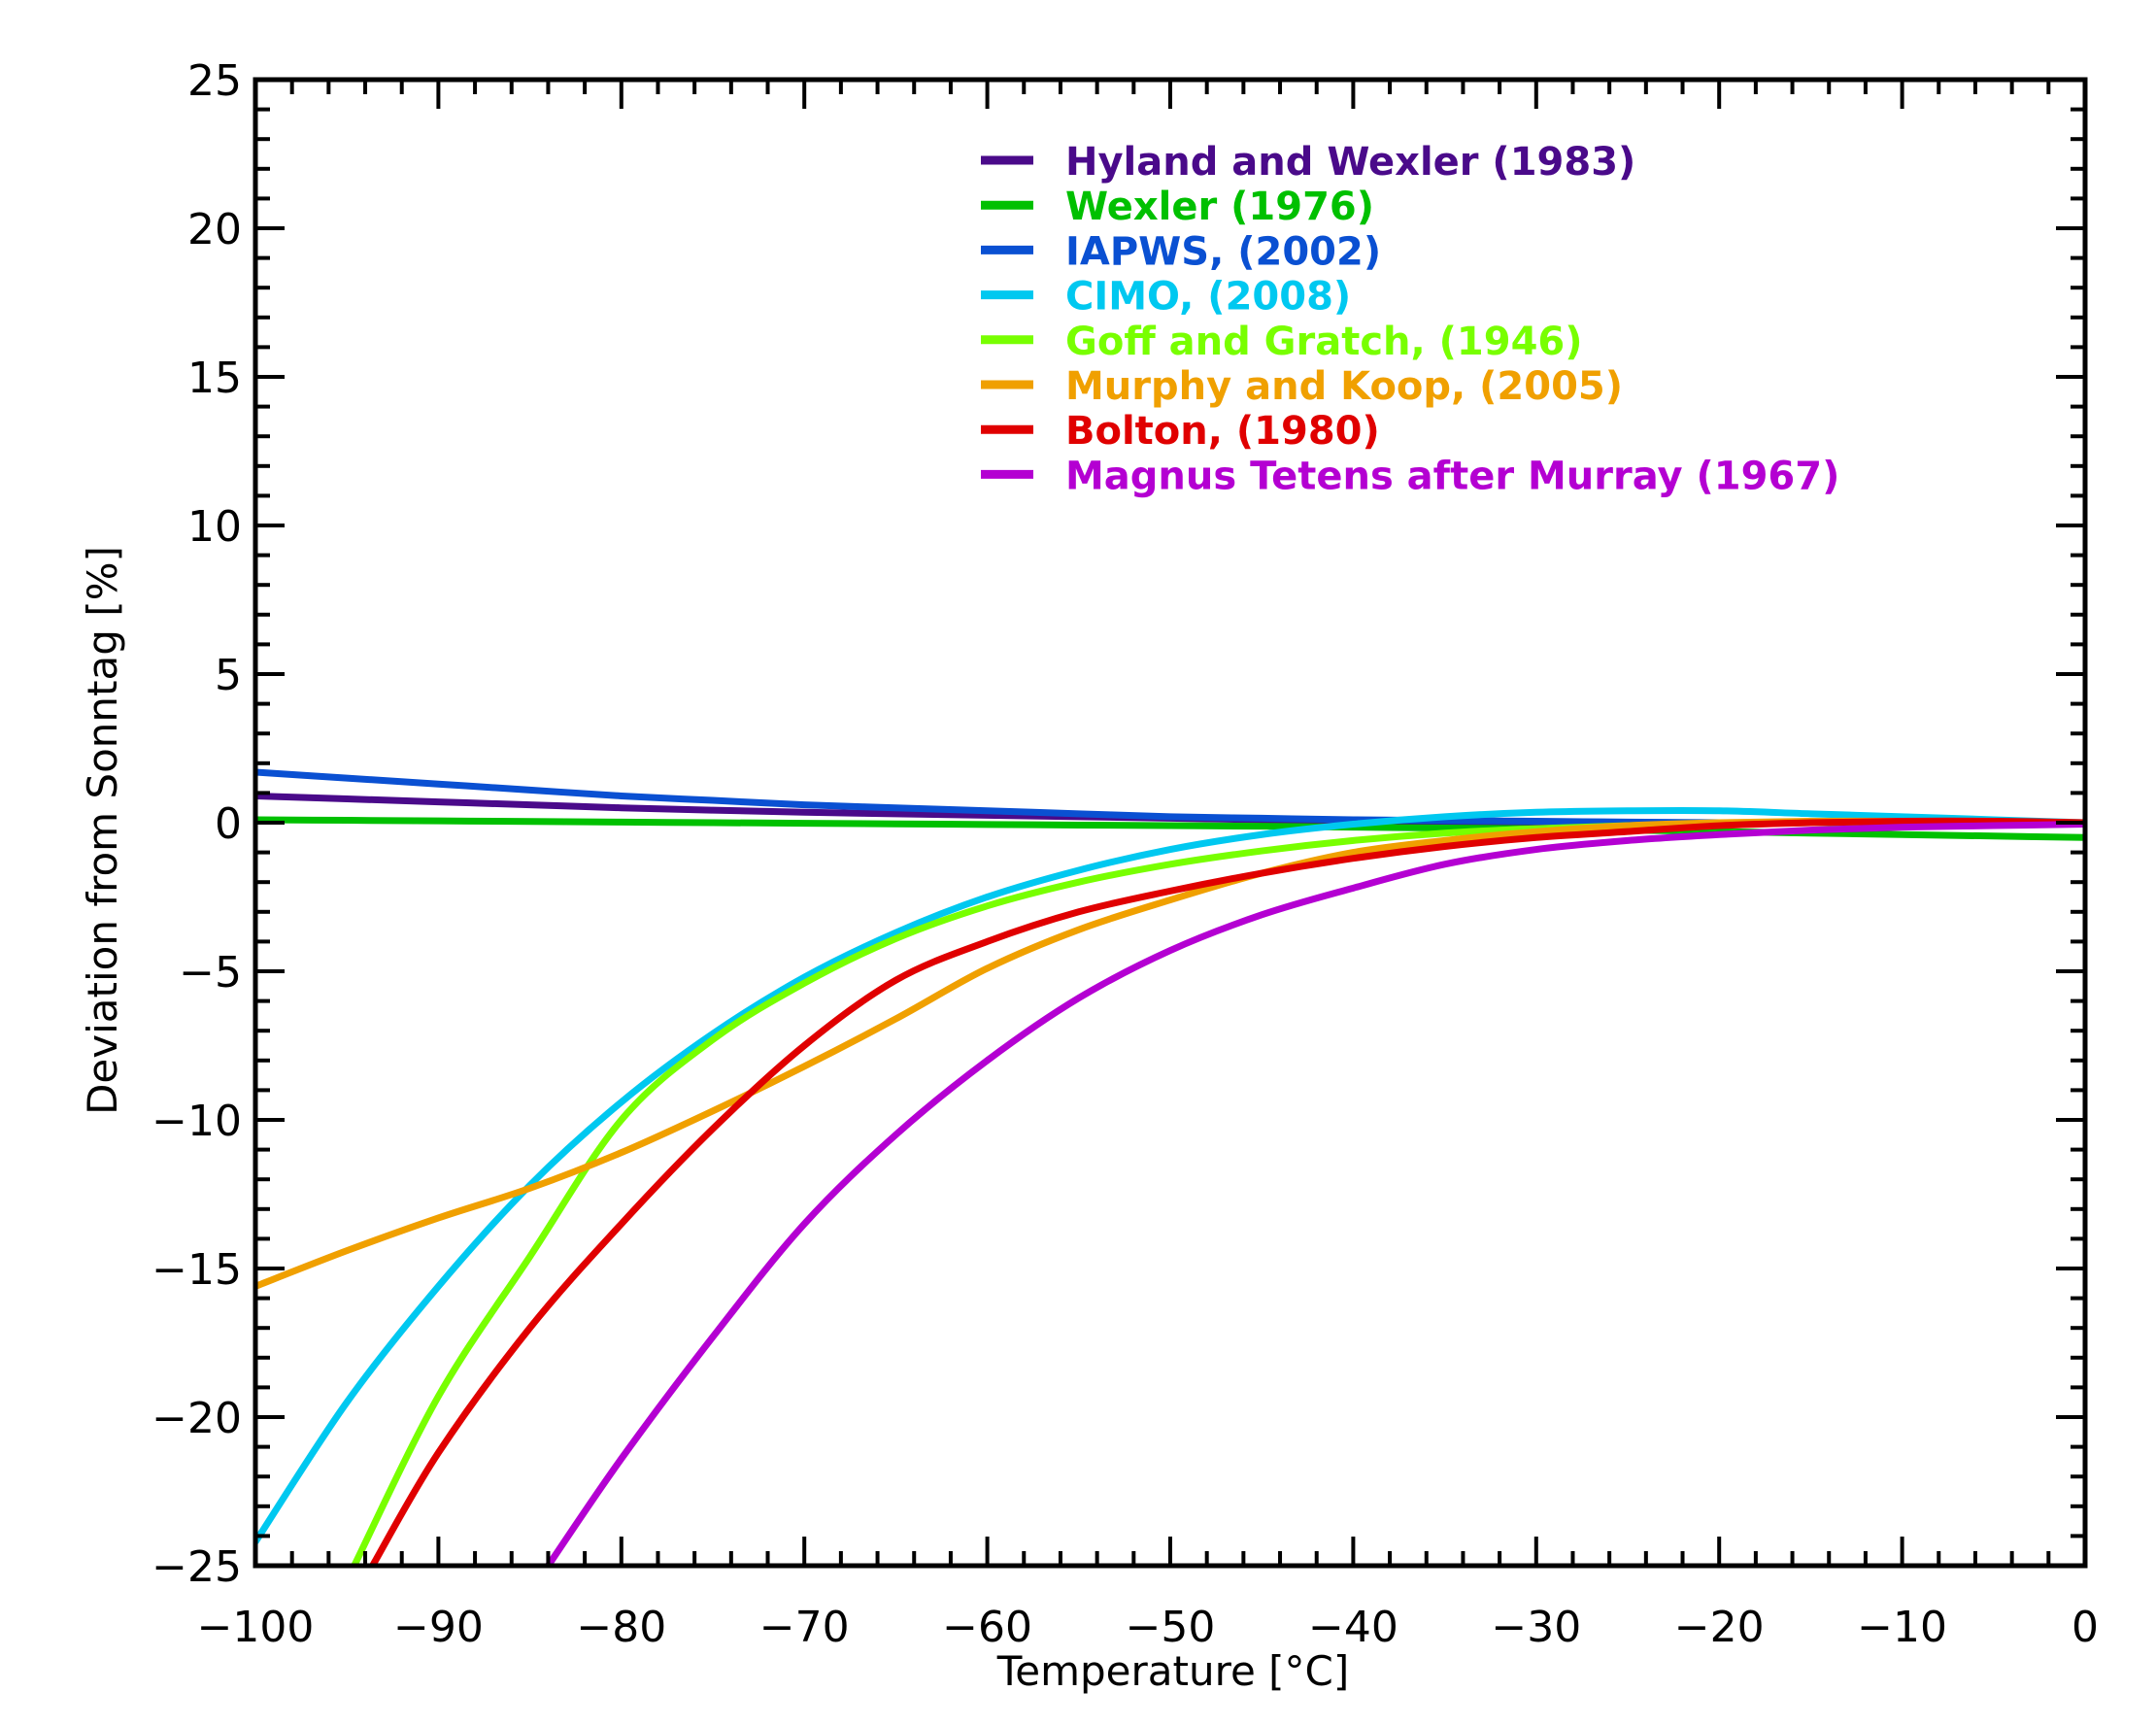  I want to click on x-tick-label: −100, so click(256, 1627).